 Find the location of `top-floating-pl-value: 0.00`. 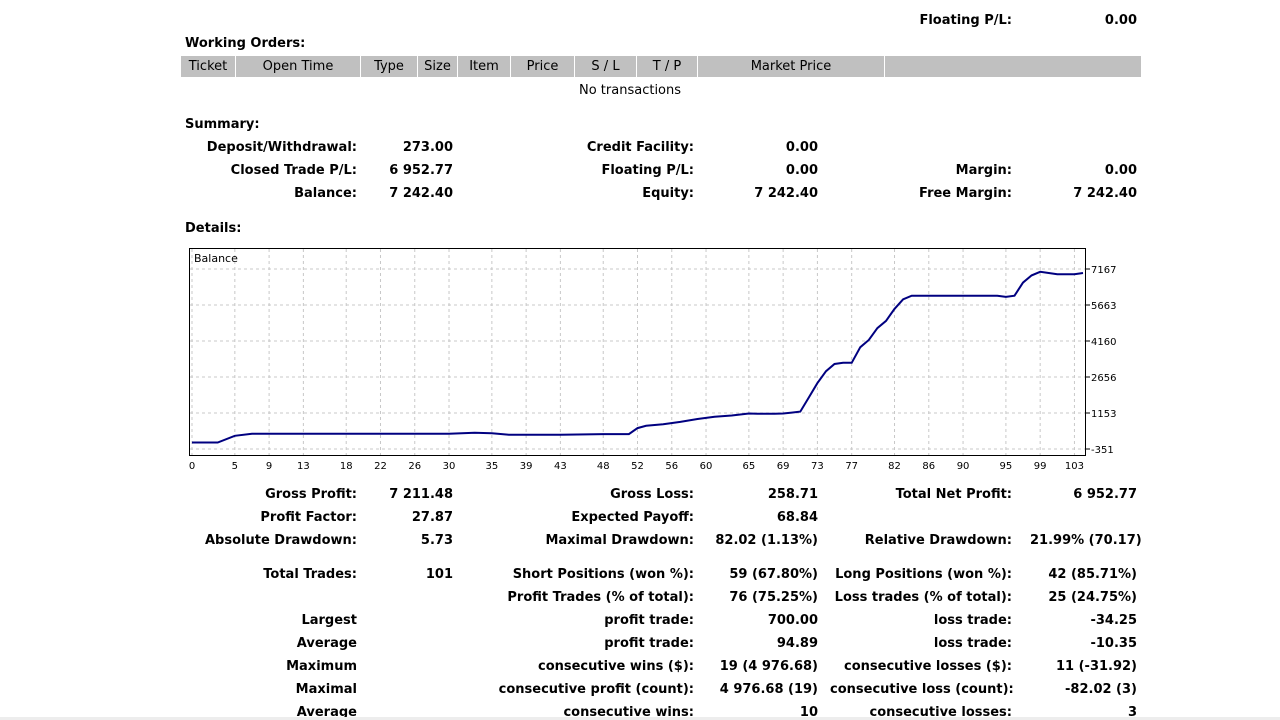

top-floating-pl-value: 0.00 is located at coordinates (1120, 20).